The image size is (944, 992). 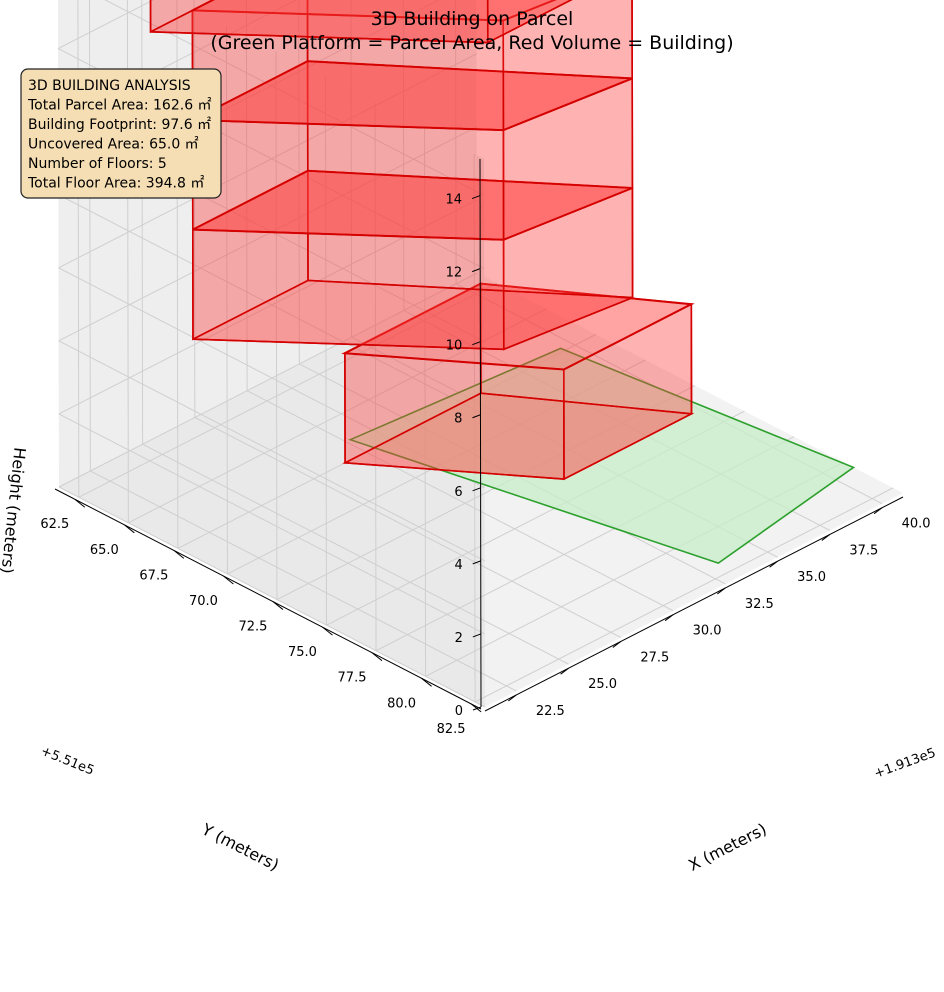 What do you see at coordinates (905, 764) in the screenshot?
I see `x-offset-label: +1.913e5` at bounding box center [905, 764].